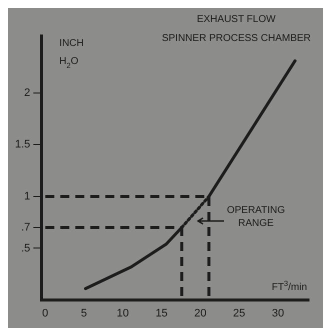  I want to click on x-tick-label: 5, so click(84, 314).